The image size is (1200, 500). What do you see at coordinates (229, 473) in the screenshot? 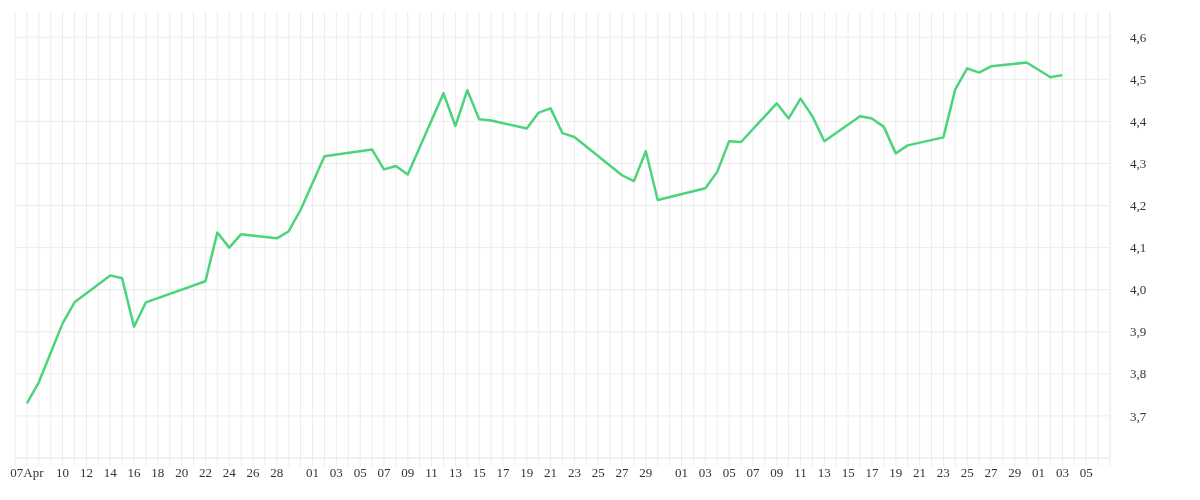
I see `x-tick-label: 24` at bounding box center [229, 473].